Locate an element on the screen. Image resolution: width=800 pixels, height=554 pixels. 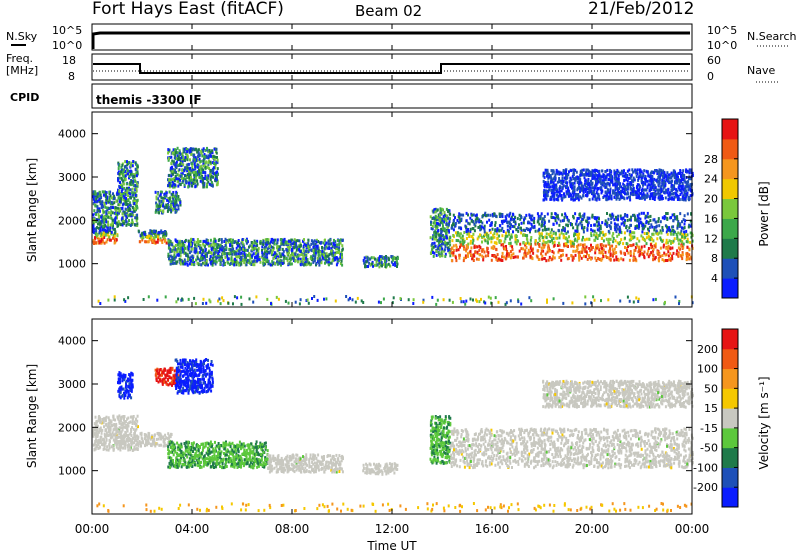
beam-title: Beam 02 is located at coordinates (388, 11).